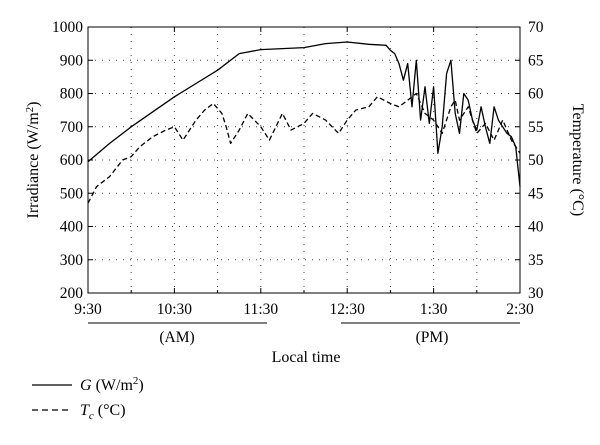 The height and width of the screenshot is (445, 600). I want to click on y-right-tick-label: 40, so click(536, 227).